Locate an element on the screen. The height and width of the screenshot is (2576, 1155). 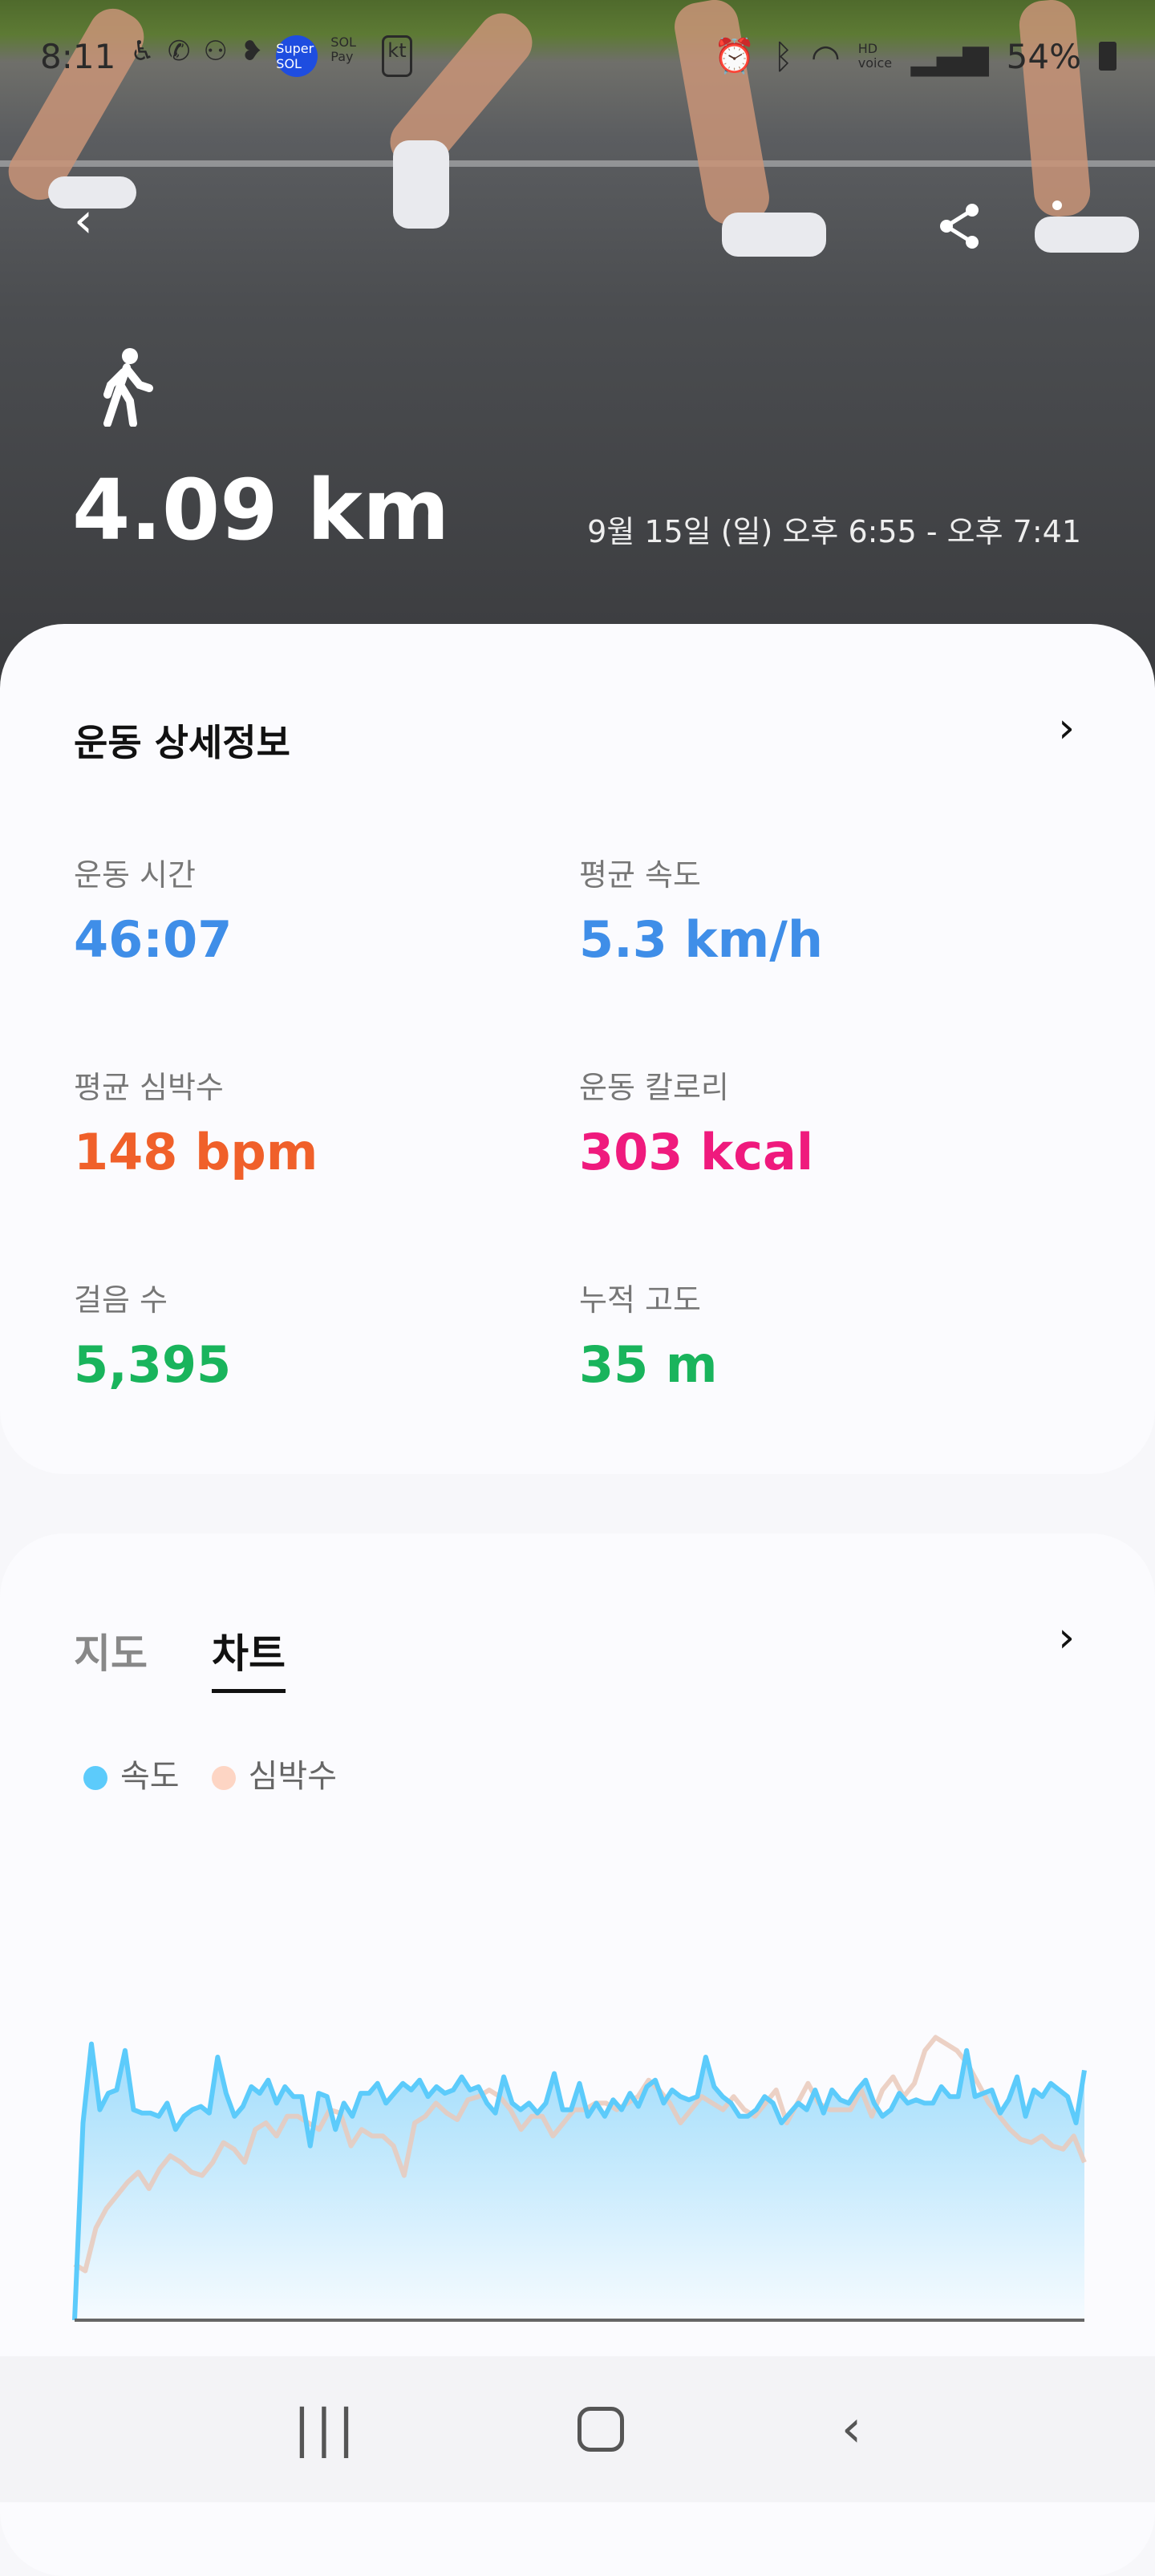
battery-icon is located at coordinates (1107, 57).